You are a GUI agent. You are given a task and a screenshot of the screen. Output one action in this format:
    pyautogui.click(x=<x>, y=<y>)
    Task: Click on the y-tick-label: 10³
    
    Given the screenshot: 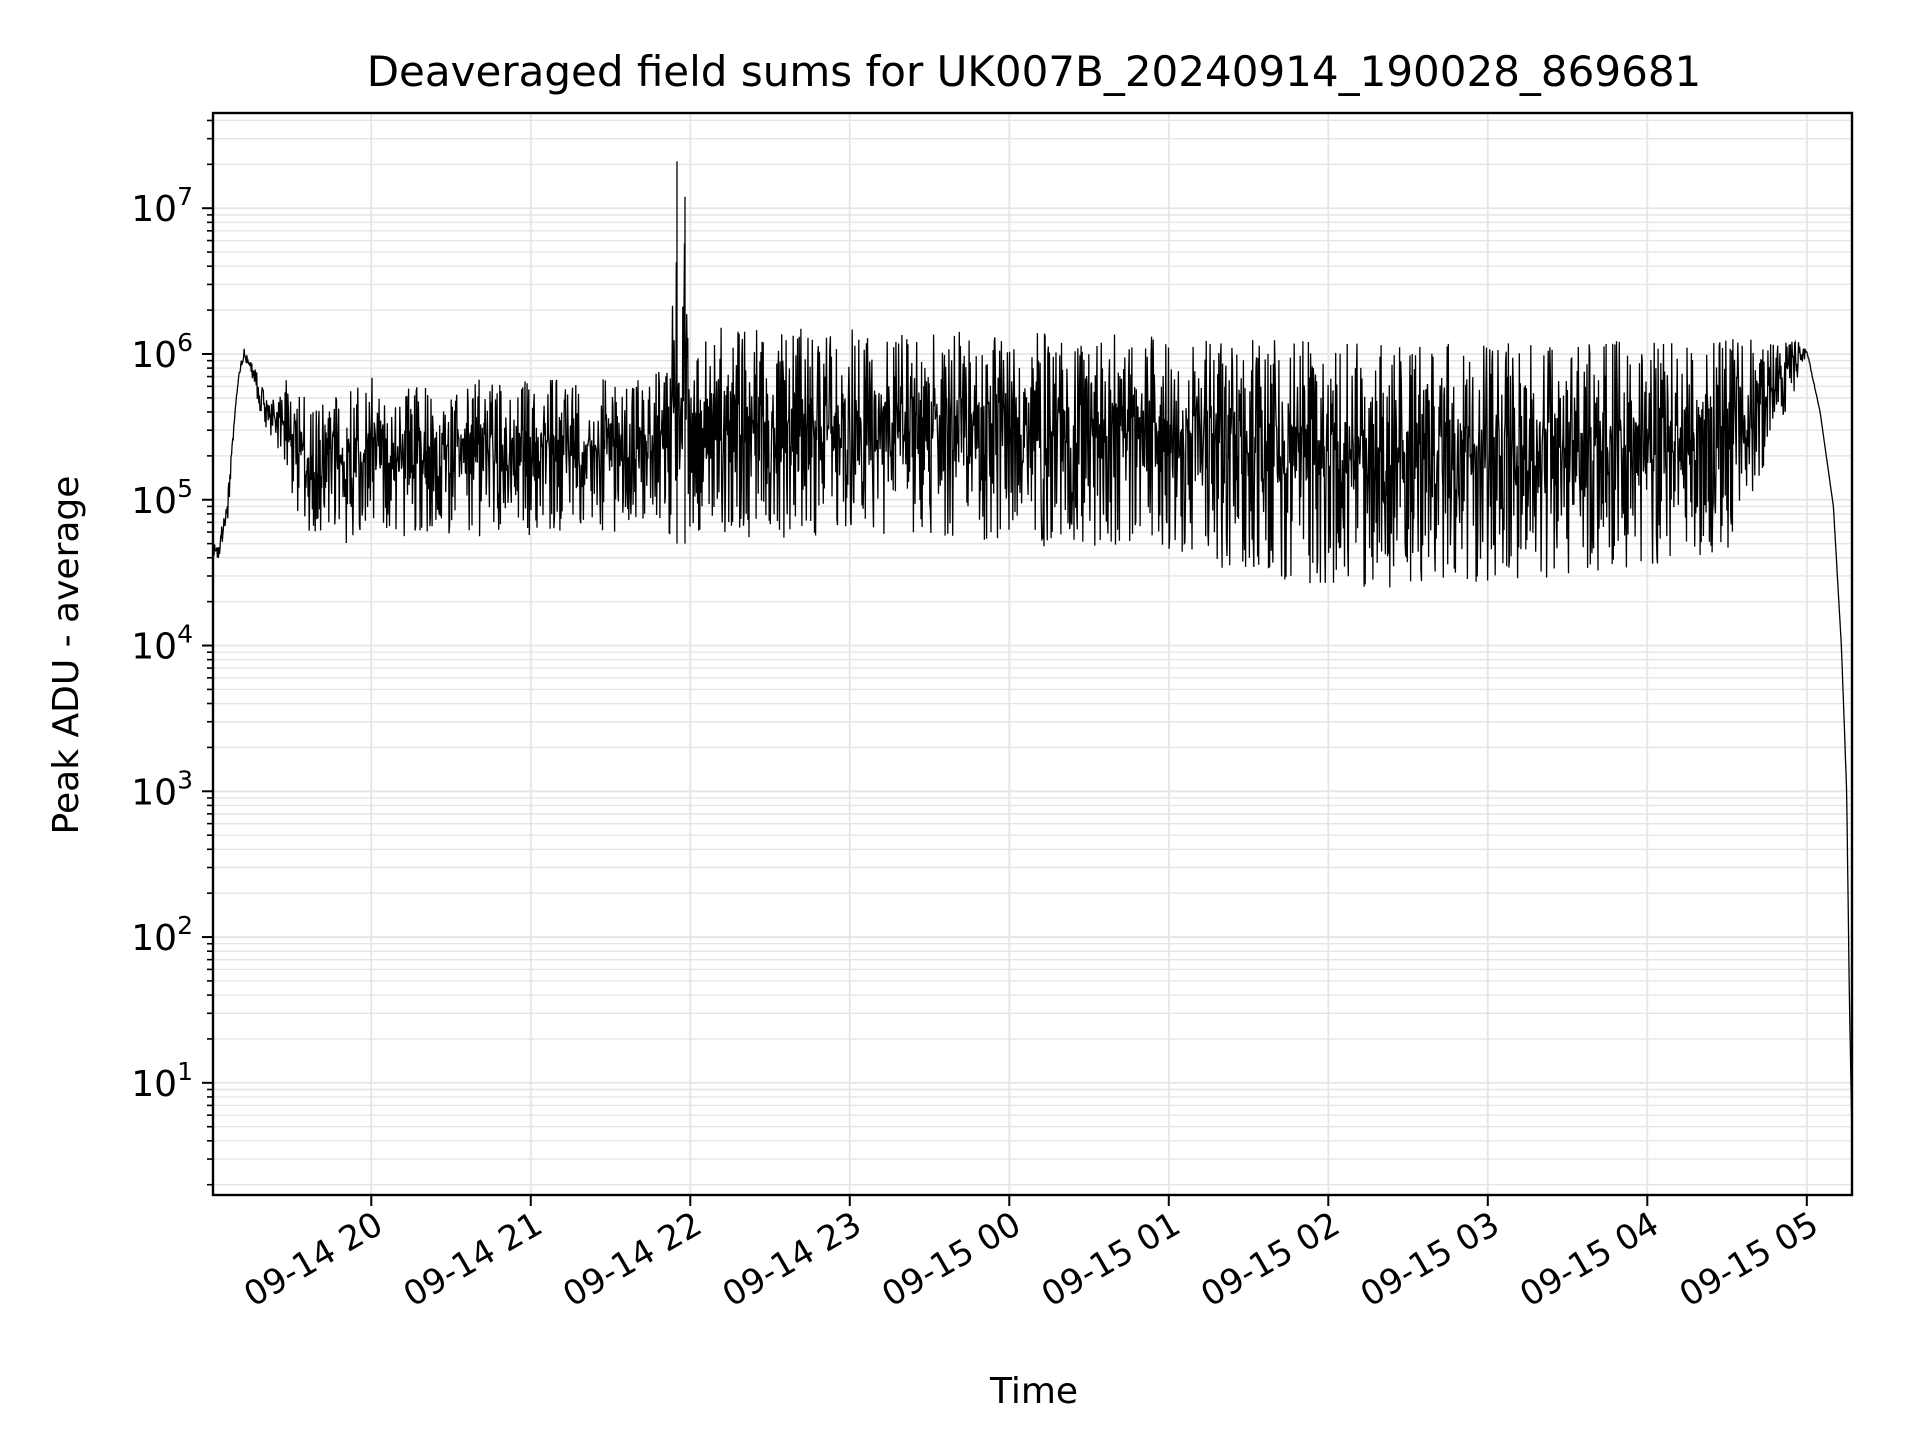 What is the action you would take?
    pyautogui.click(x=162, y=789)
    